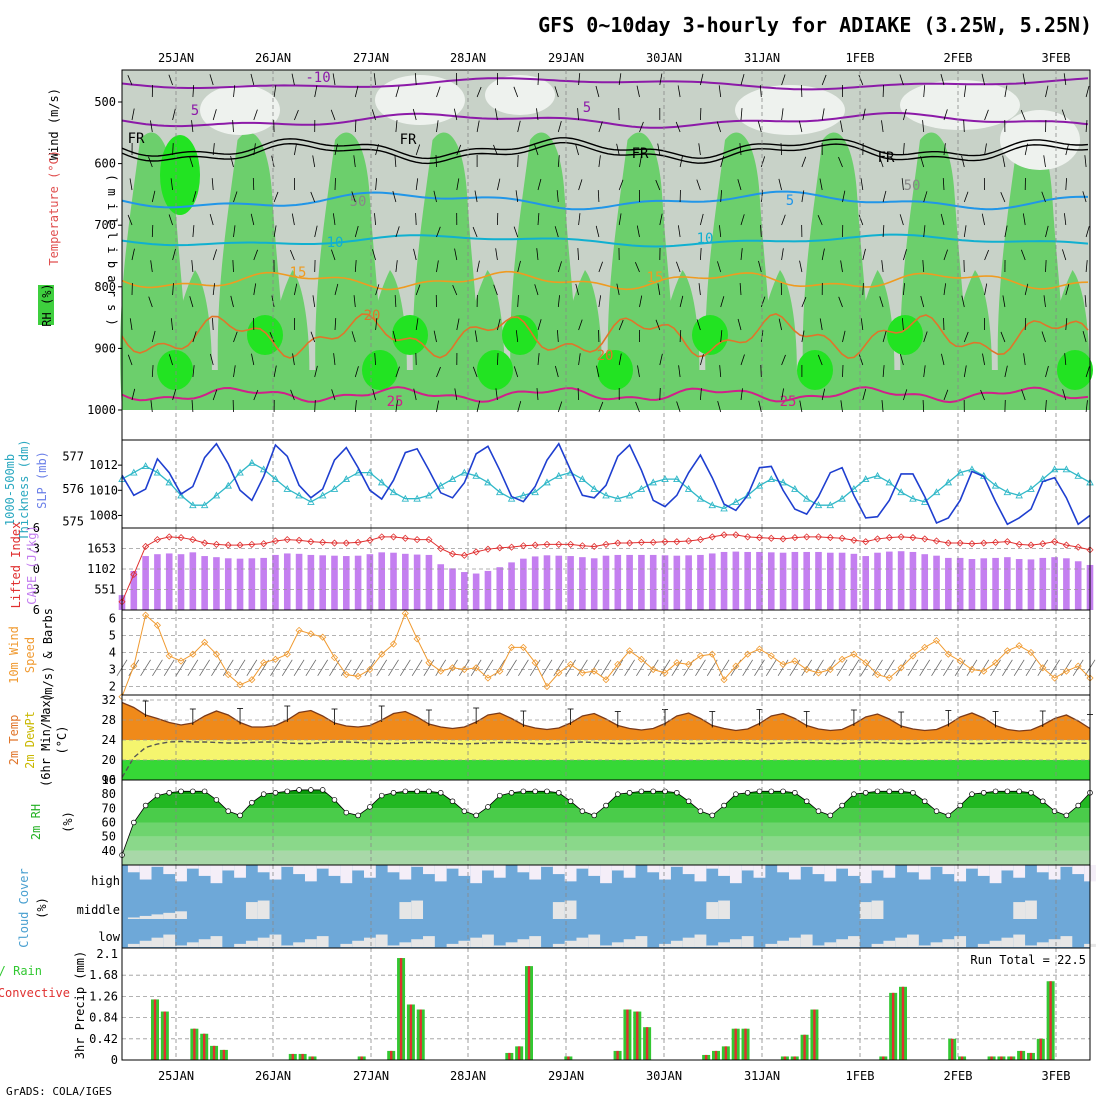 This screenshot has width=1100, height=1104. I want to click on slp-tick-label: 1010, so click(103, 490).